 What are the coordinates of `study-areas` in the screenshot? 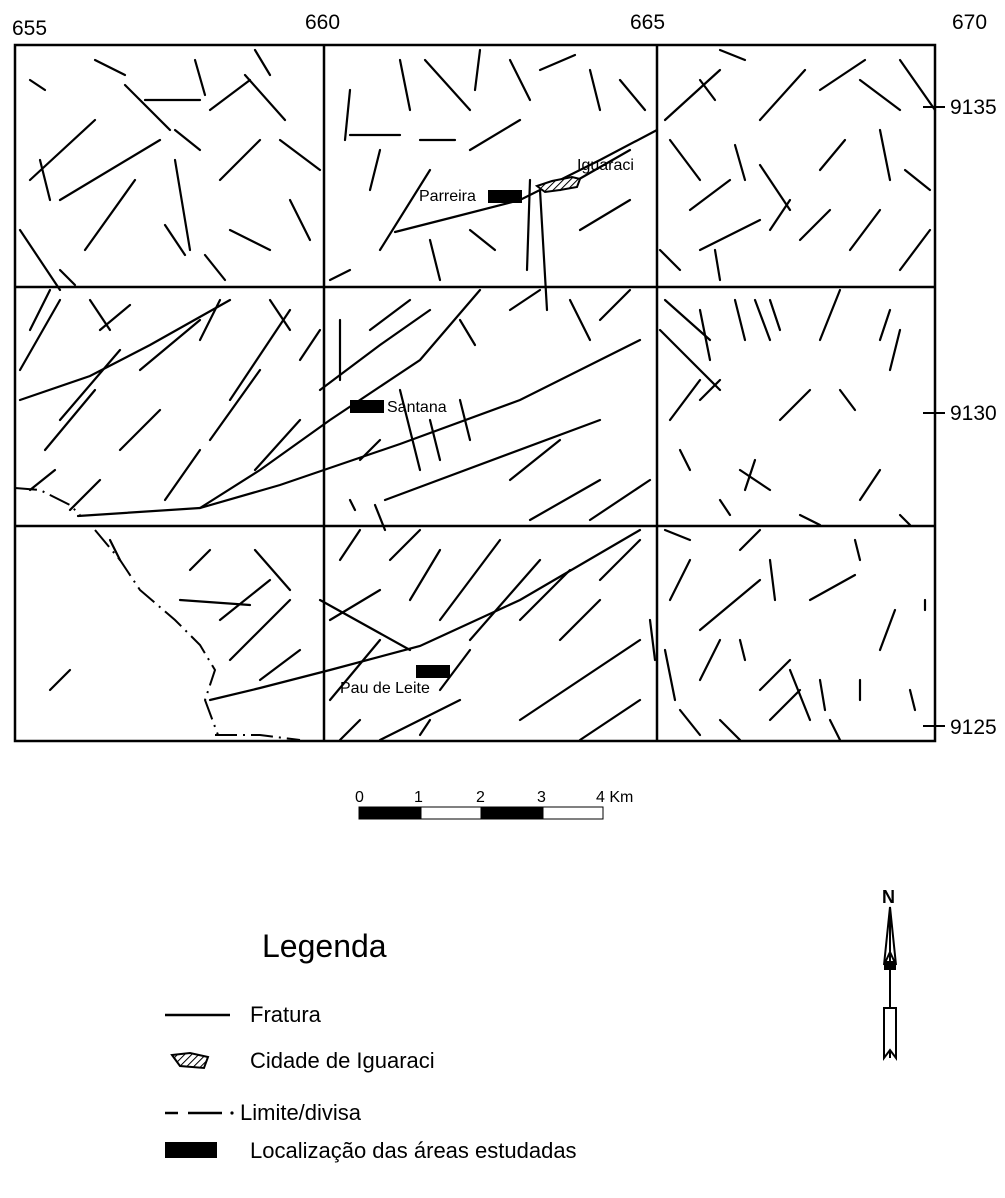 It's located at (436, 434).